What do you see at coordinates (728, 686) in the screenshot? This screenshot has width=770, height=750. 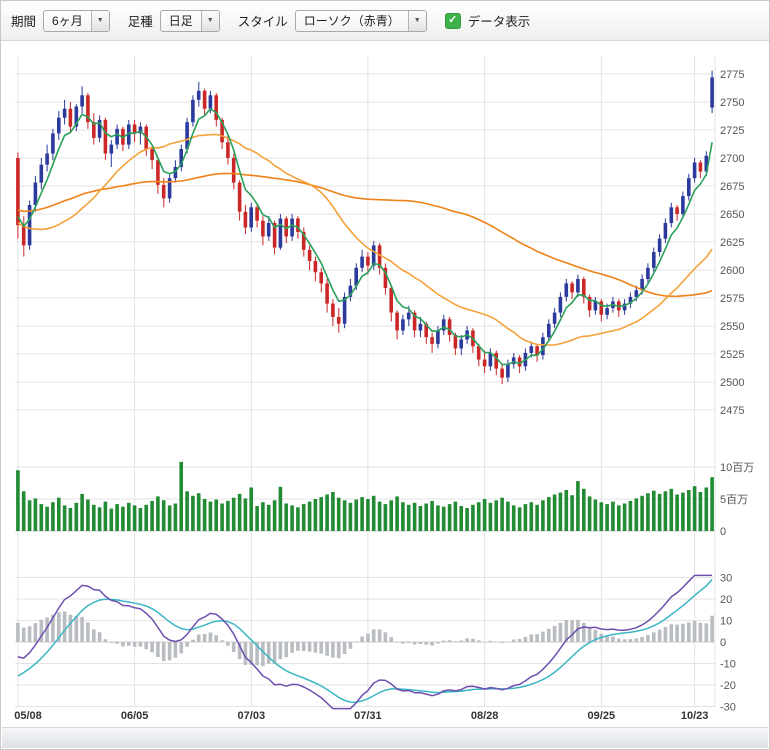 I see `osc-tick-label: -20` at bounding box center [728, 686].